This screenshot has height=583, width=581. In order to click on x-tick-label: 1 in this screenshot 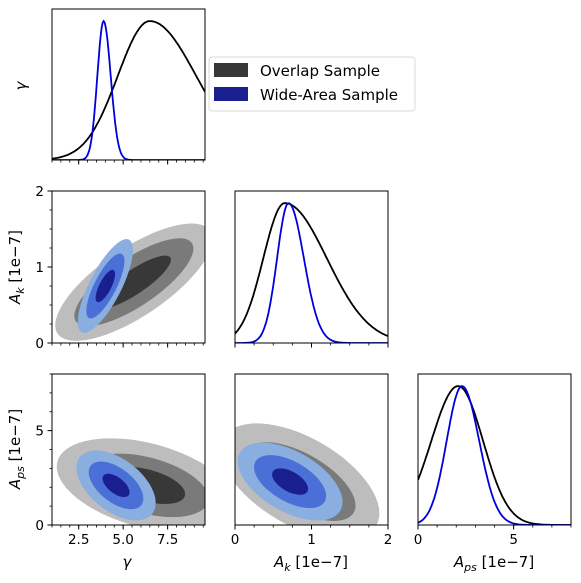, I will do `click(311, 540)`.